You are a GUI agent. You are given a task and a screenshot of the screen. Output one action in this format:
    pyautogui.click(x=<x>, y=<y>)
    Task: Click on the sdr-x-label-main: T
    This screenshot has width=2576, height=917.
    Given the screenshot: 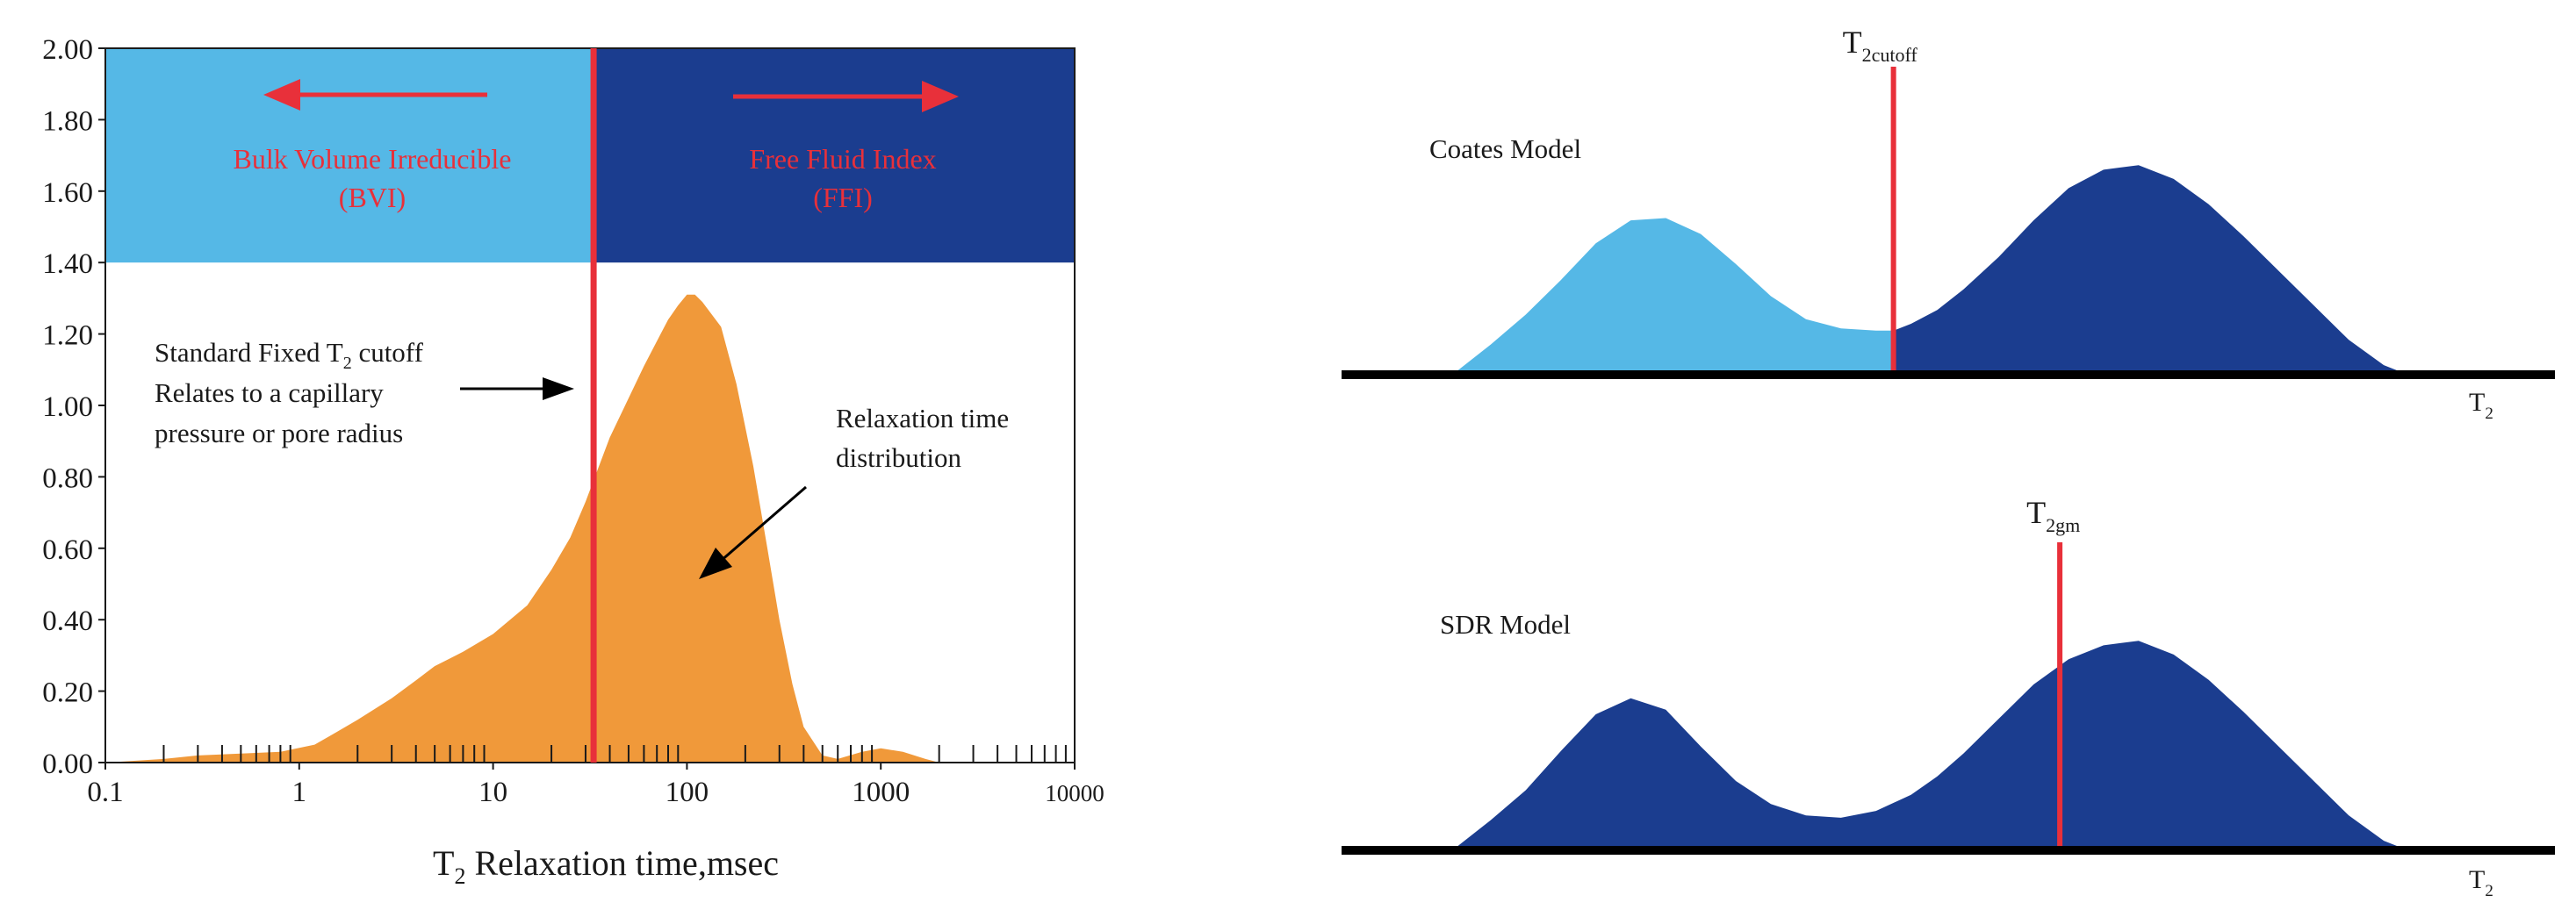 What is the action you would take?
    pyautogui.click(x=2477, y=879)
    